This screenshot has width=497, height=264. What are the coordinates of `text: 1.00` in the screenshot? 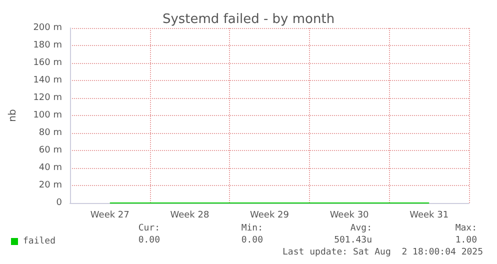 It's located at (466, 241).